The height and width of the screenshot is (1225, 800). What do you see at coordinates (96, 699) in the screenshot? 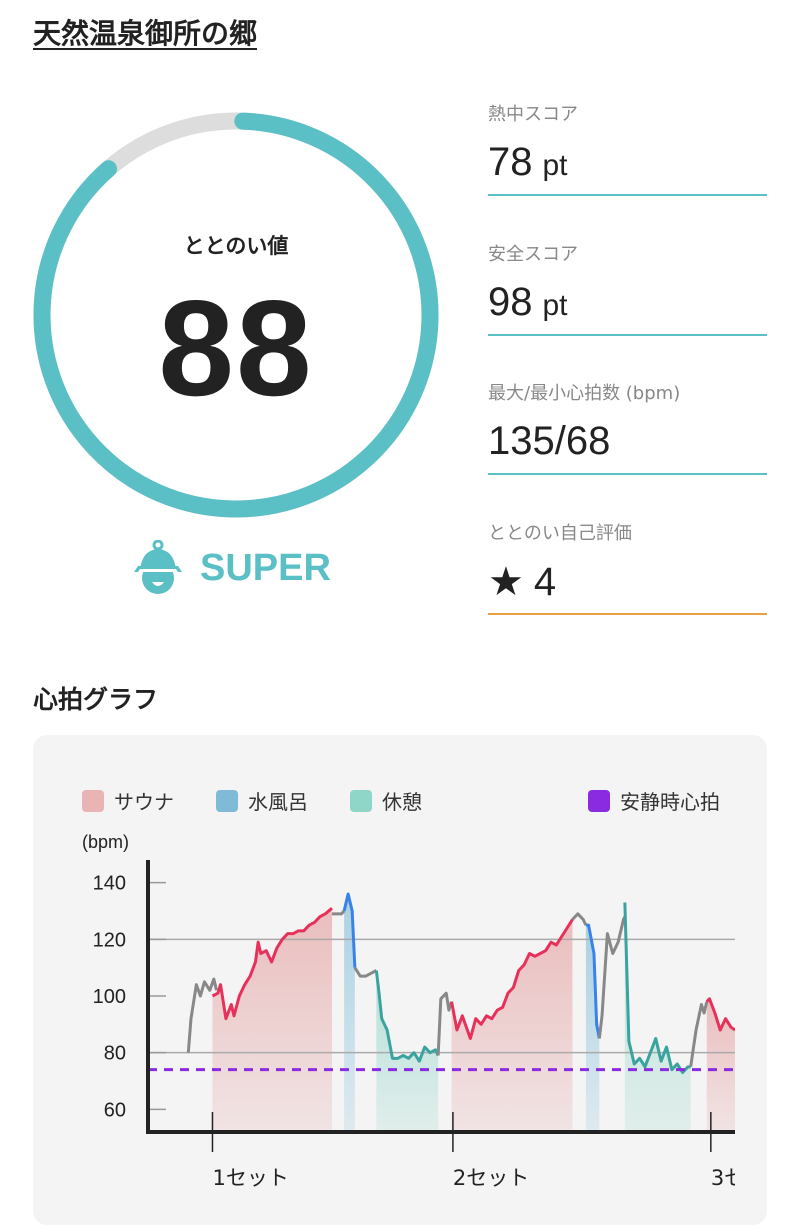
I see `section-title: 心拍グラフ` at bounding box center [96, 699].